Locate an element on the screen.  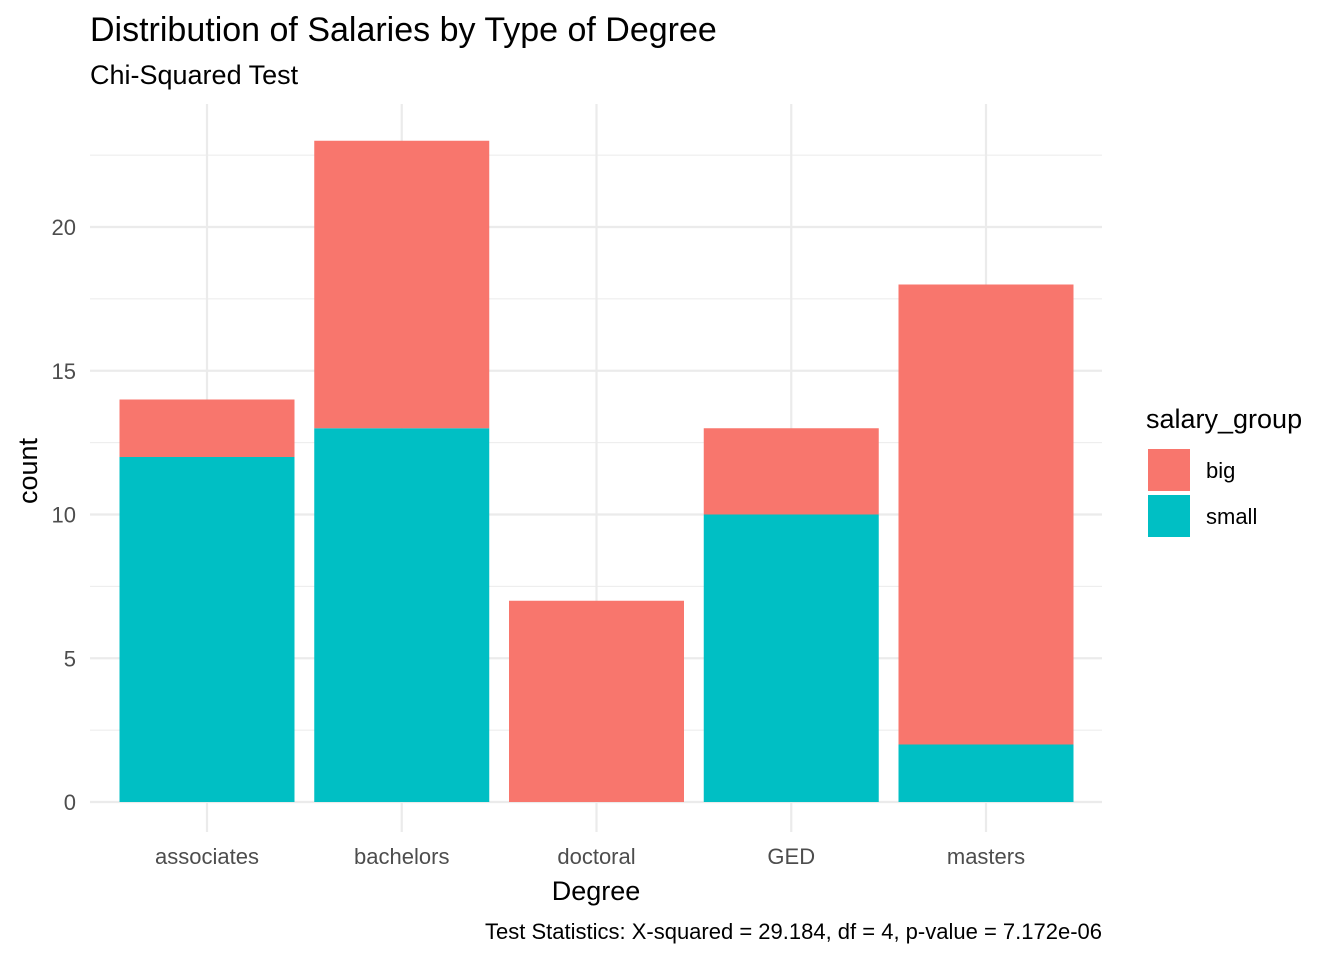
bar-small-GED is located at coordinates (791, 658).